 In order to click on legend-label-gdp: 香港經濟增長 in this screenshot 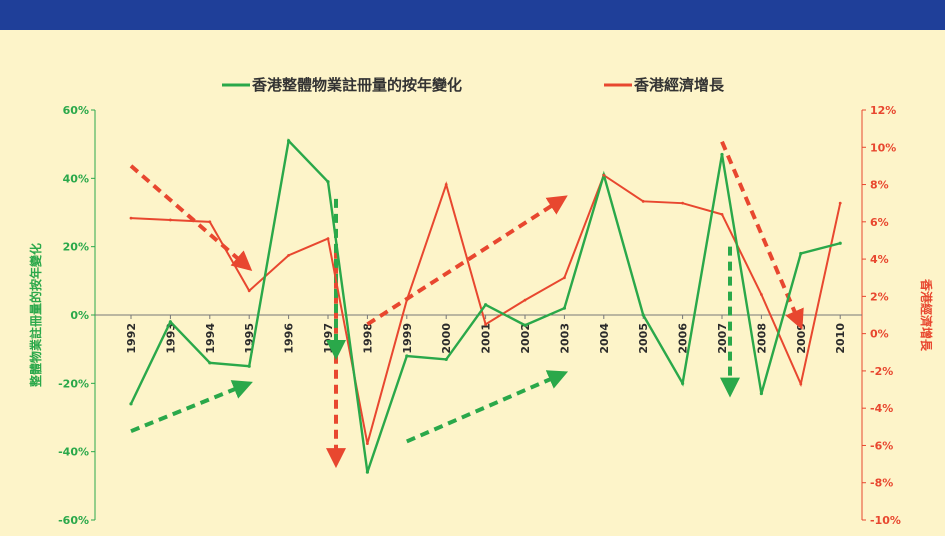, I will do `click(679, 85)`.